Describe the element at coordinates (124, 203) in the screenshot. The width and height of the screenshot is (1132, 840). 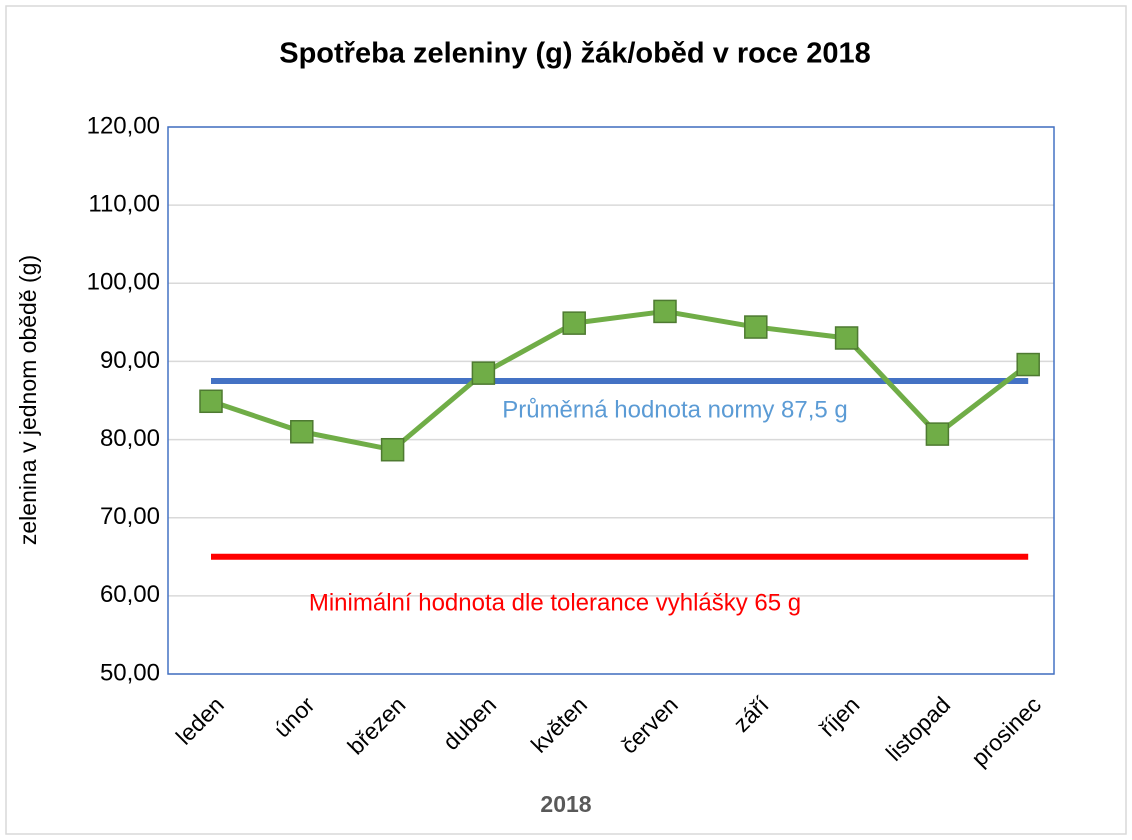
I see `y-tick-label: 110,00` at that location.